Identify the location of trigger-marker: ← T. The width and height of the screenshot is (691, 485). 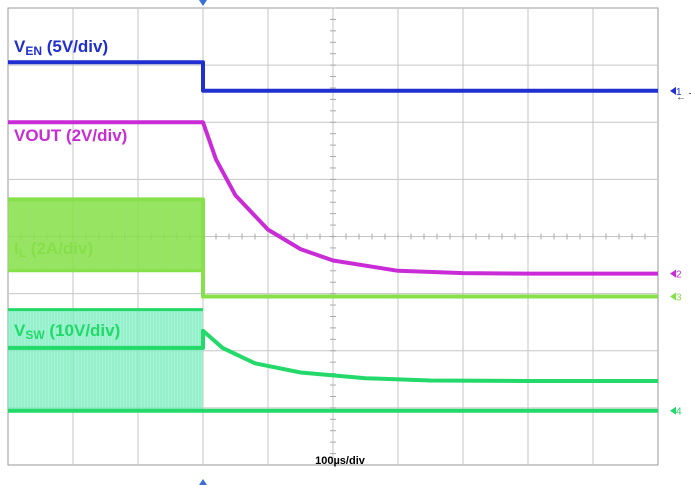
(683, 97).